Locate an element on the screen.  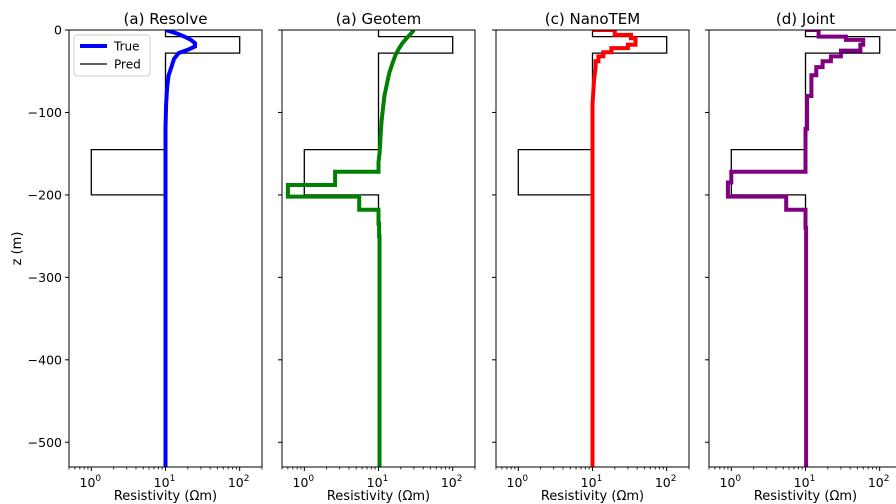
legend-label: True is located at coordinates (126, 47).